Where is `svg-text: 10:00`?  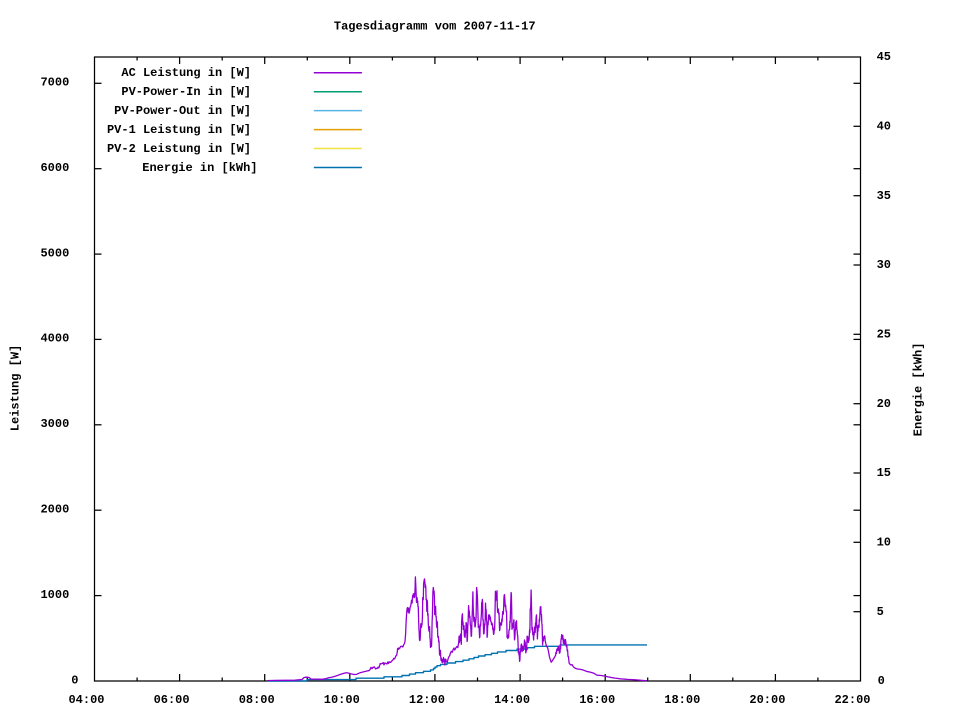 svg-text: 10:00 is located at coordinates (342, 700).